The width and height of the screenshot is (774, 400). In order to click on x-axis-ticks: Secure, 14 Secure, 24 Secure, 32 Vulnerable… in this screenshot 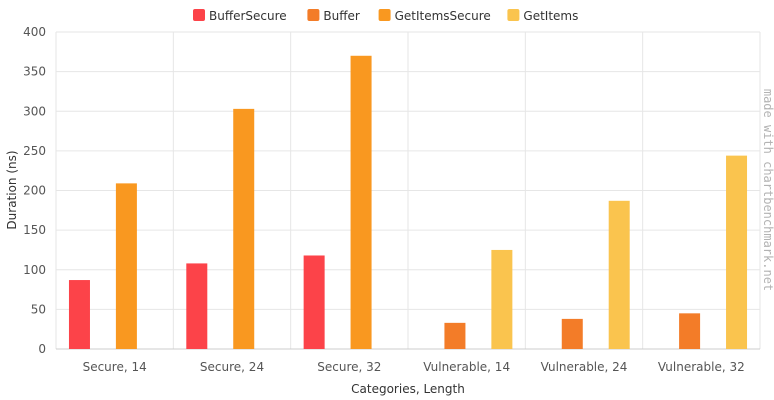, I will do `click(414, 367)`.